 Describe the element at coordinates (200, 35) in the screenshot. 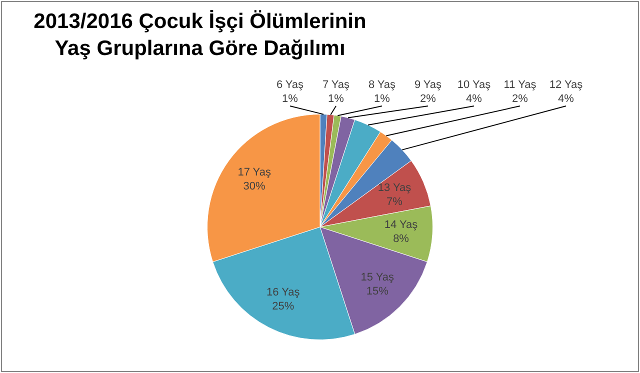

I see `chart-title: 2013/2016 Çocuk İşçi Ölümlerinin Yaş Gruplarına Göre Dağılımı` at that location.